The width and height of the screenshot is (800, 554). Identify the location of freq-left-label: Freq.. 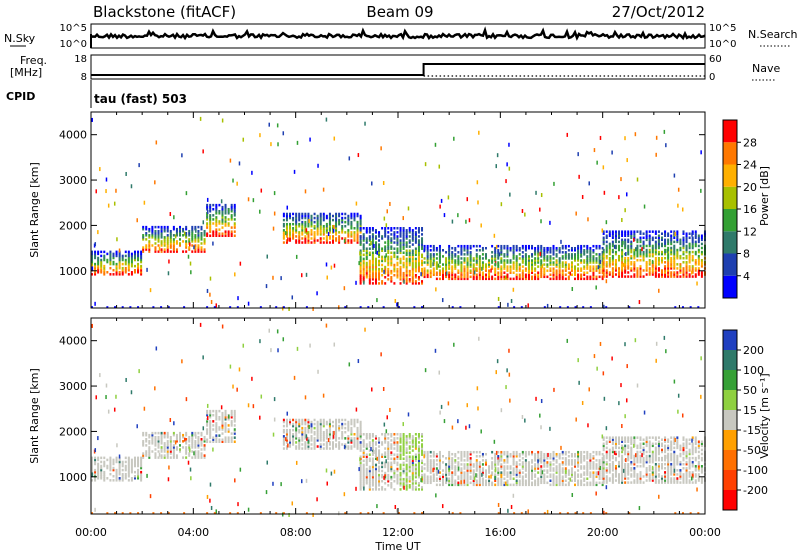
(33, 60).